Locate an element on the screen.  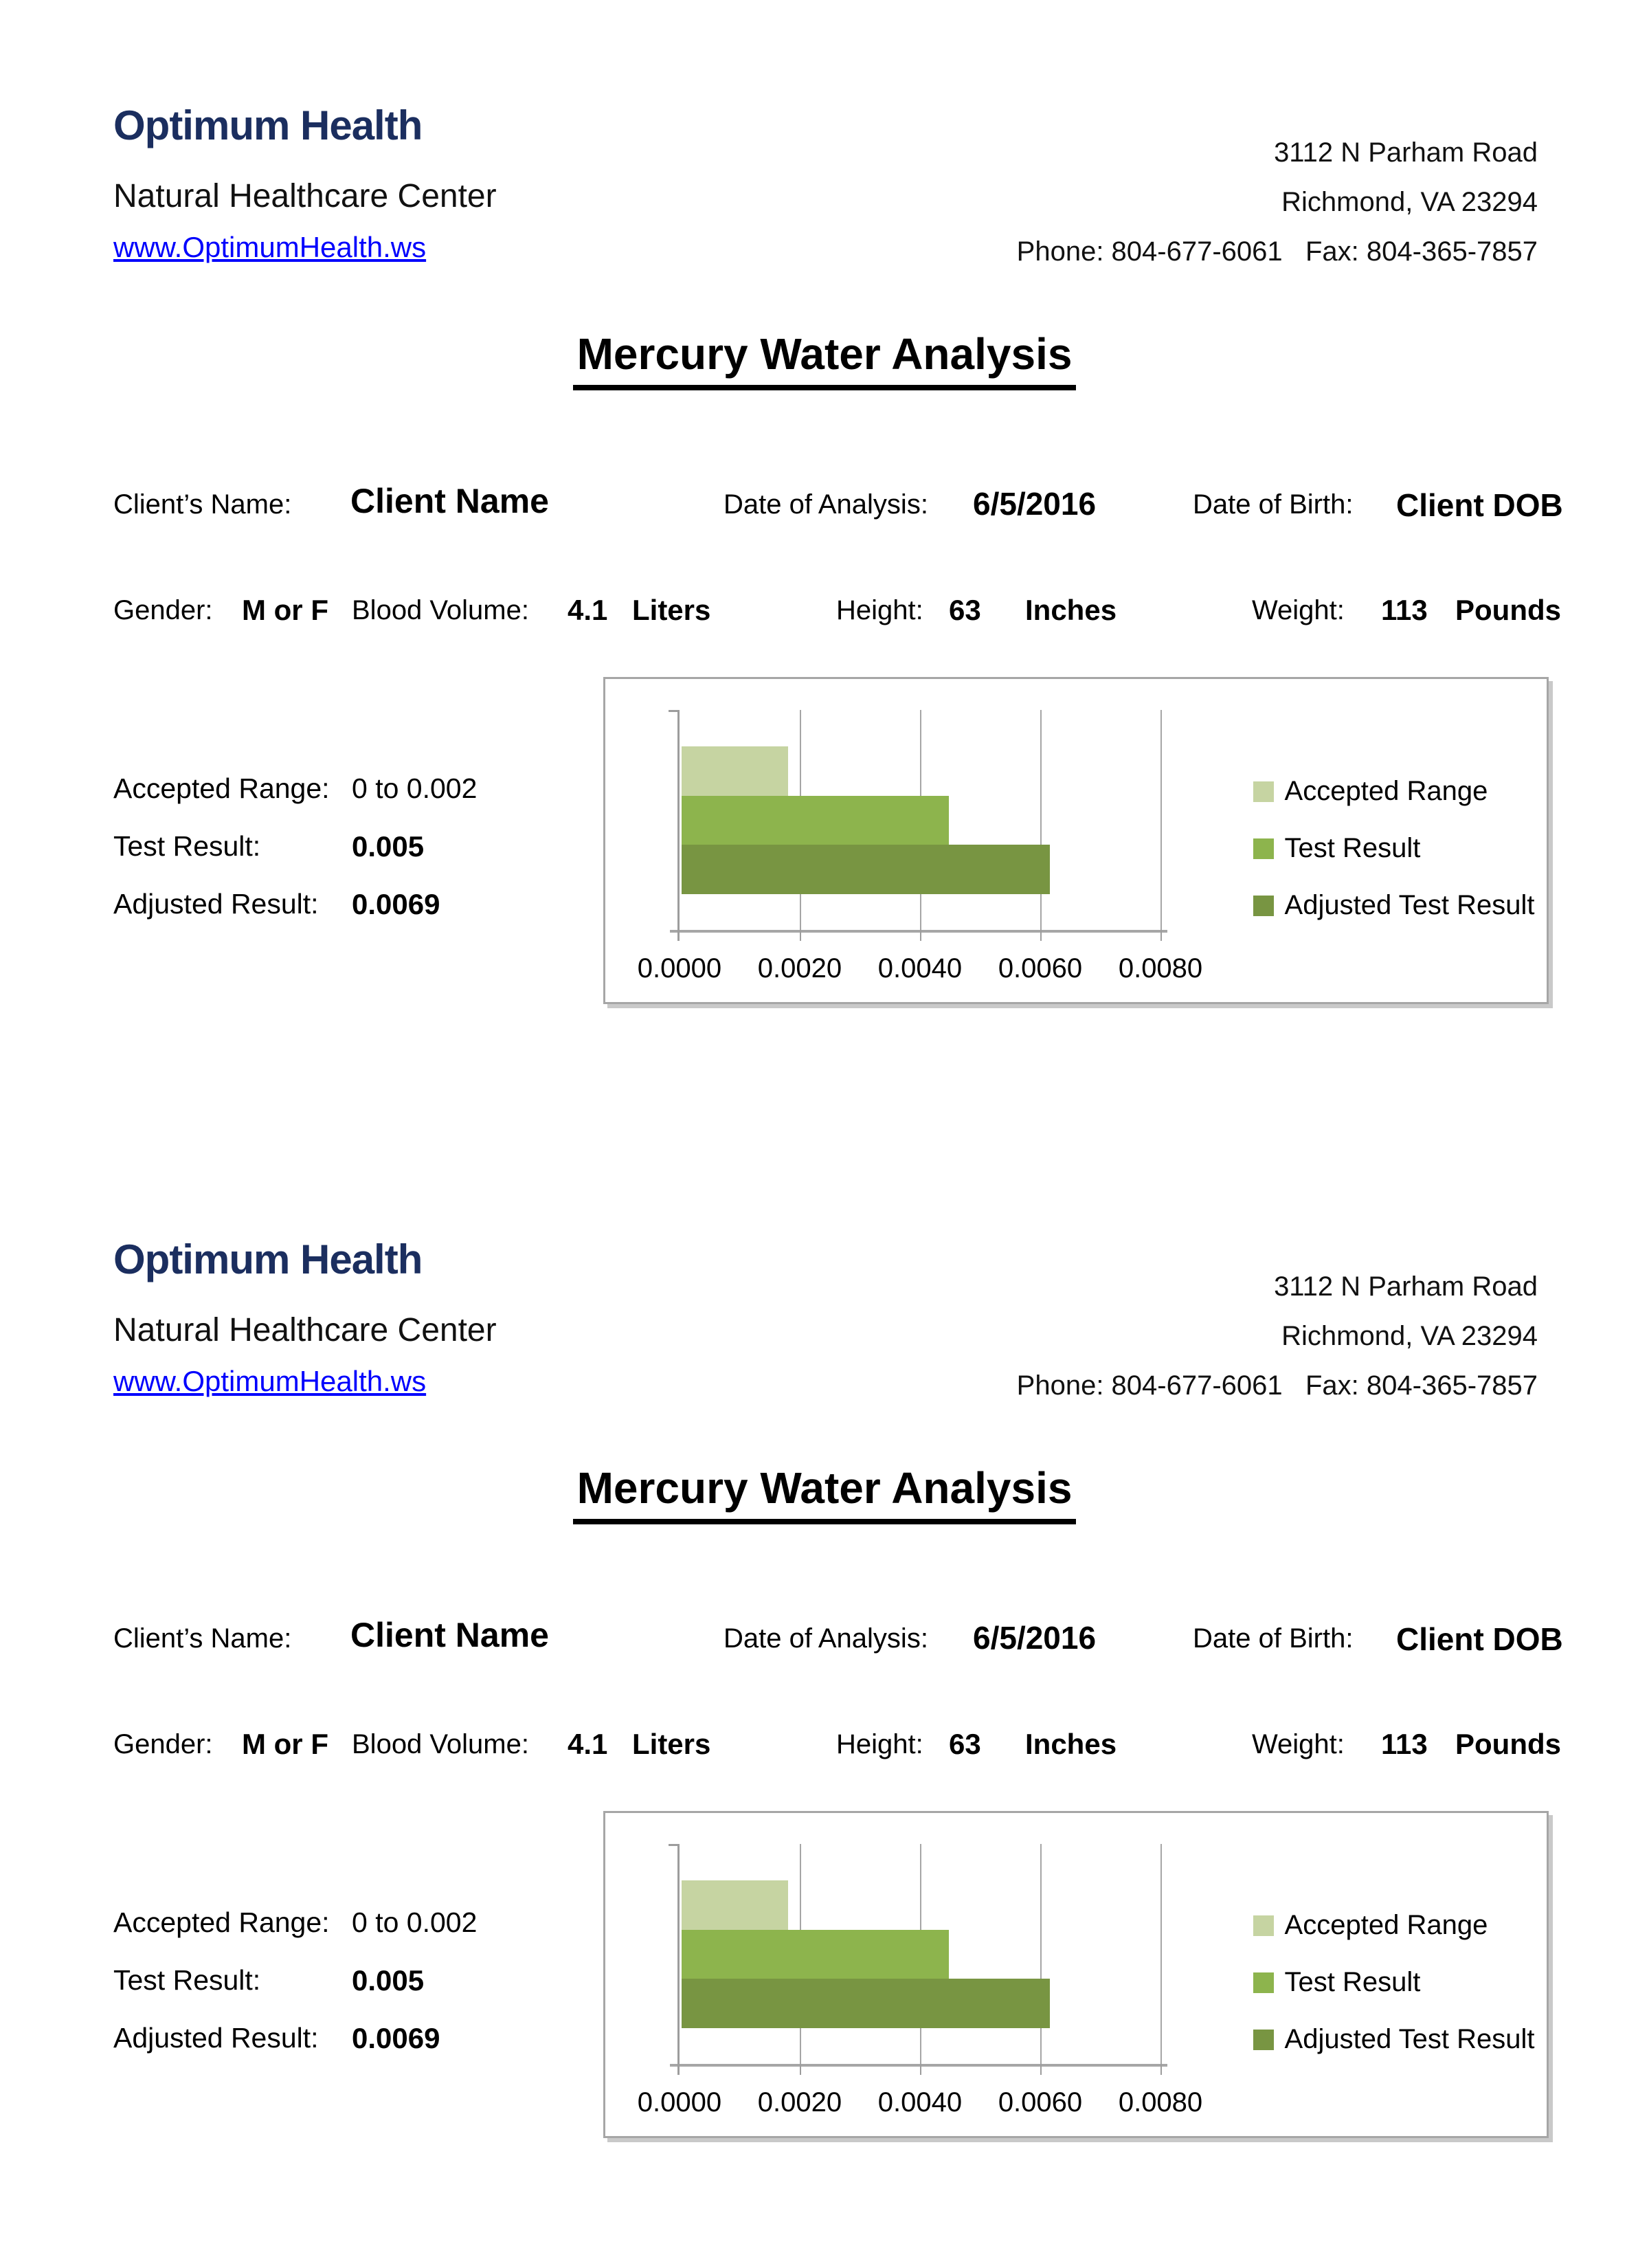
x-tick-label: 0.0040 is located at coordinates (920, 968).